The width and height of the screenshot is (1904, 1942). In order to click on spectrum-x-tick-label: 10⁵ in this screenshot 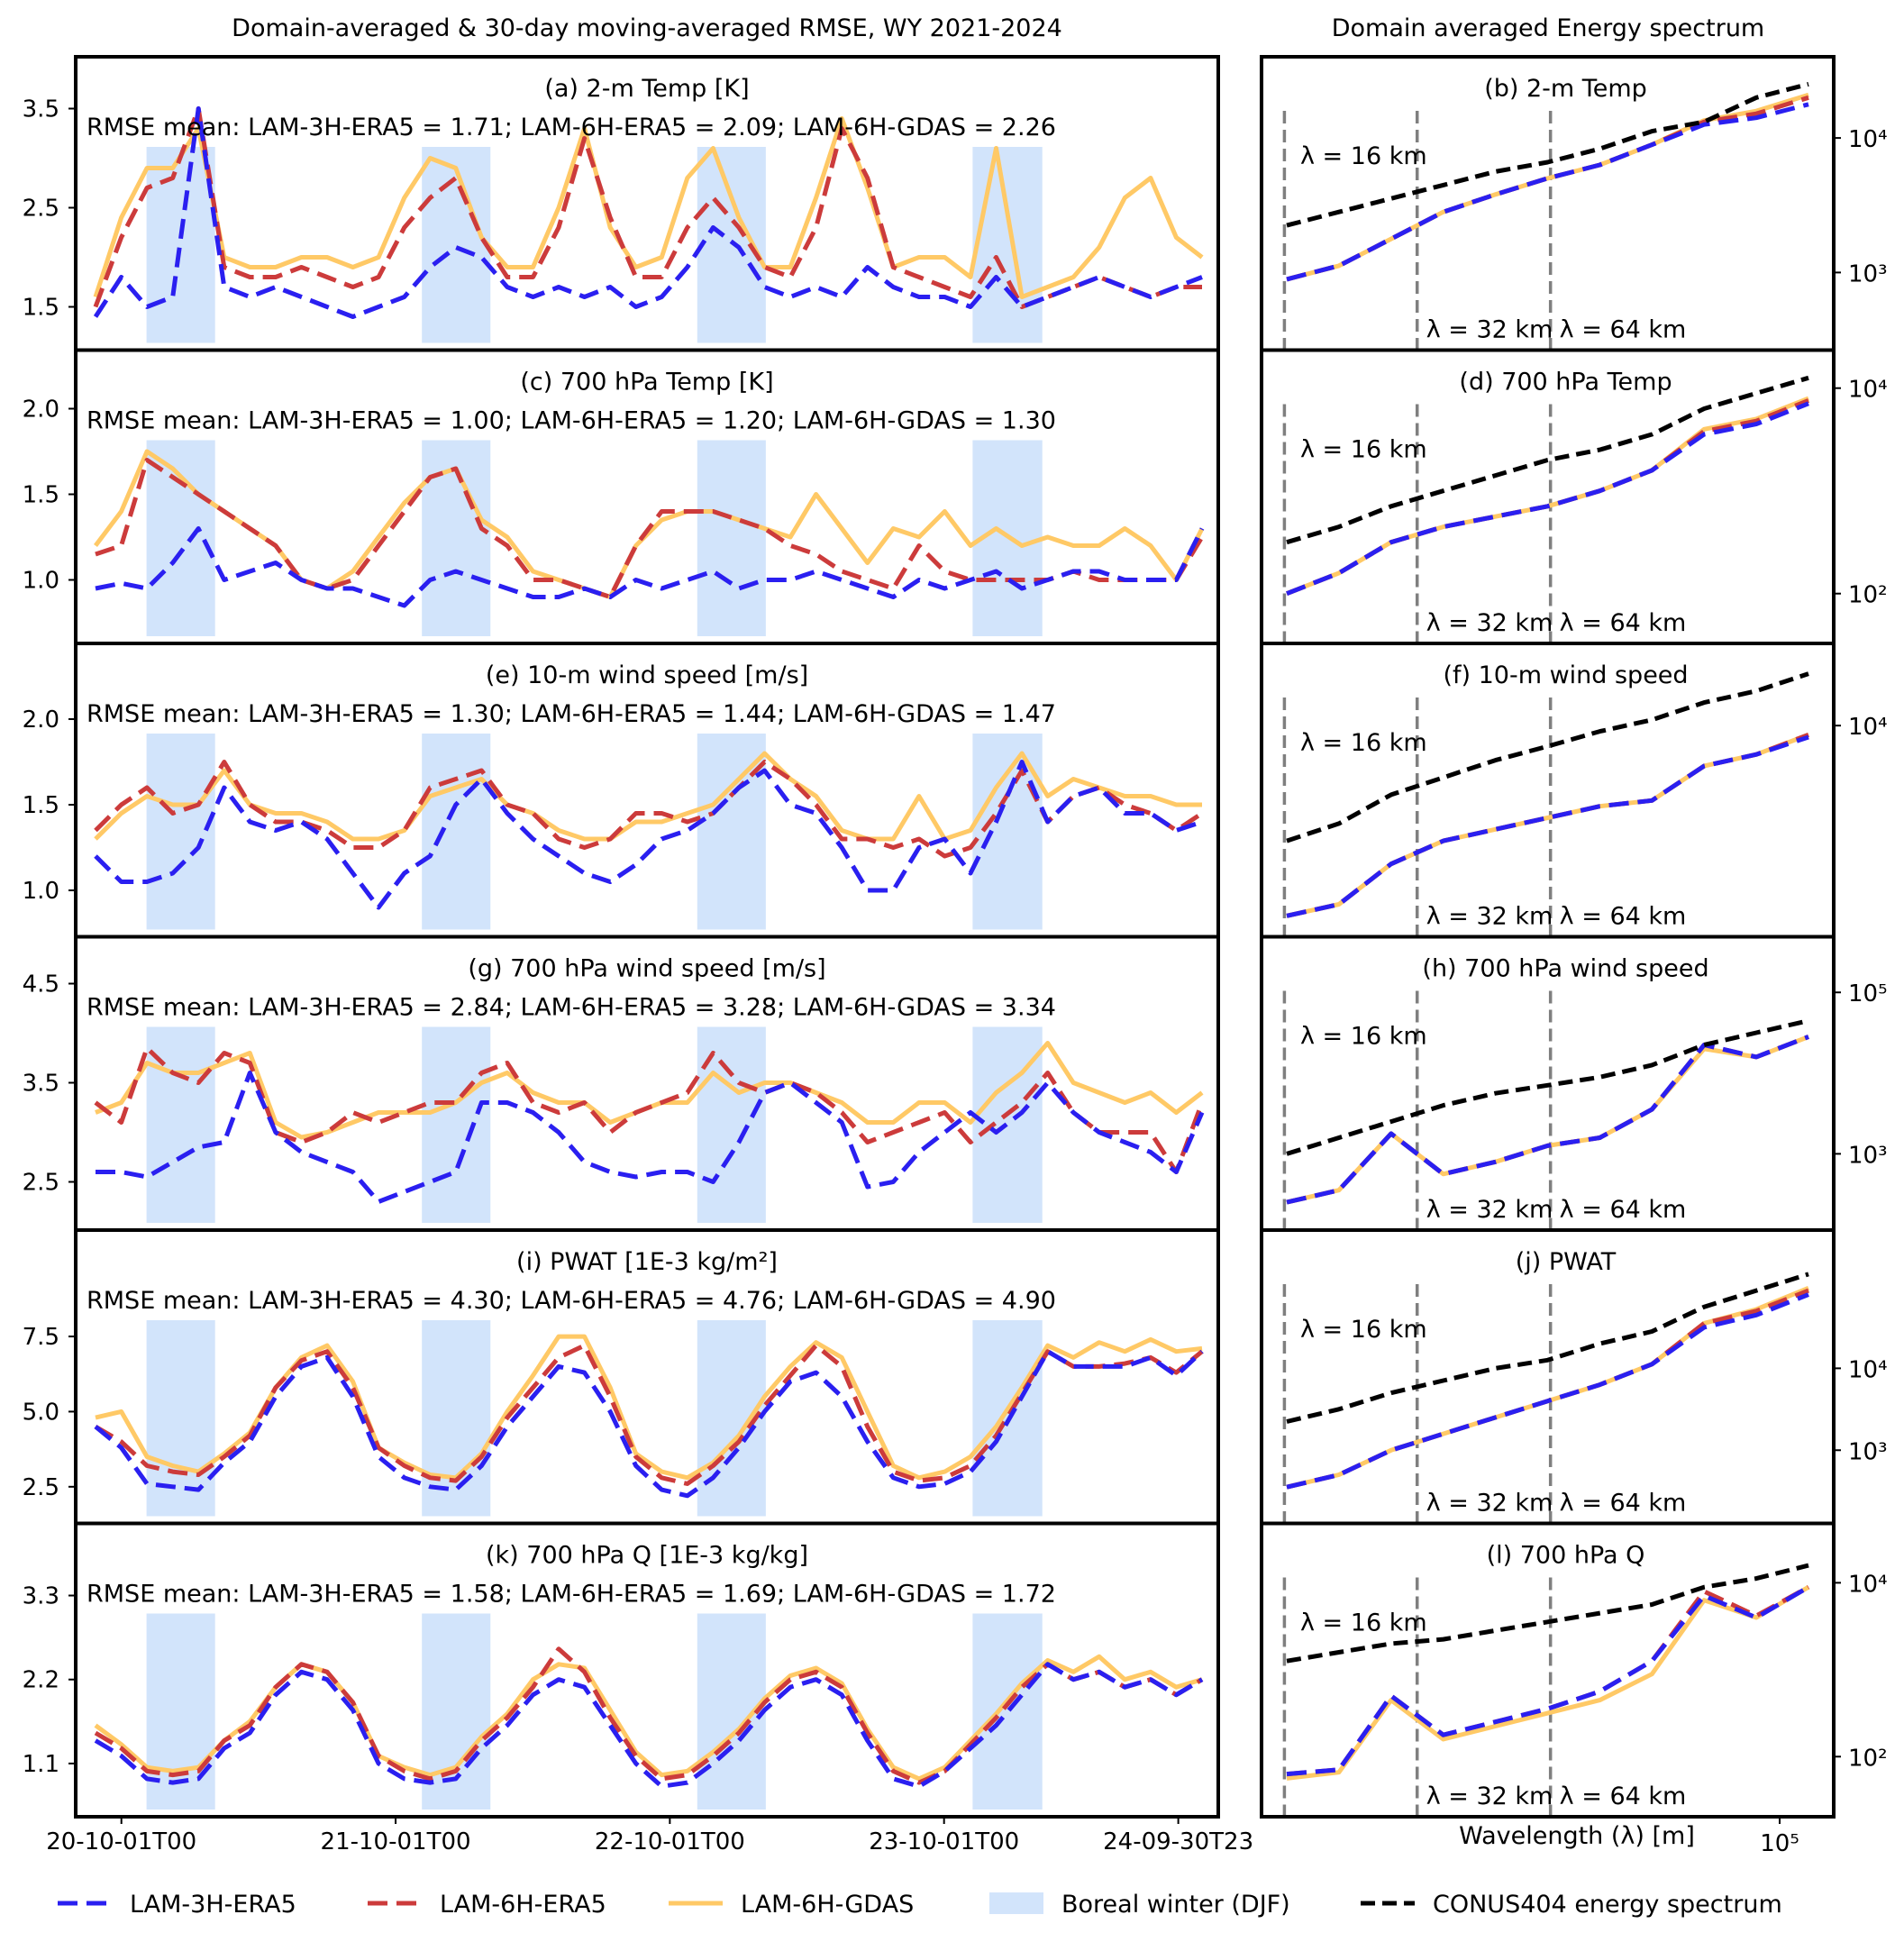, I will do `click(1779, 1843)`.